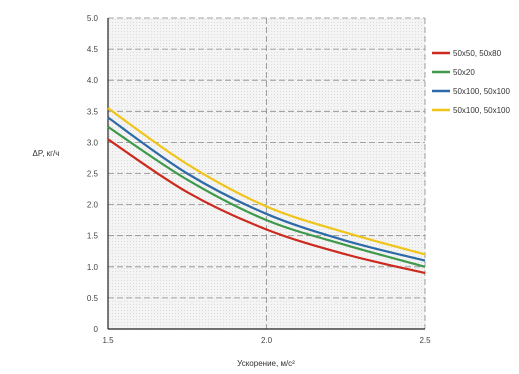 The image size is (519, 374). I want to click on y-tick-label: 2.5, so click(93, 174).